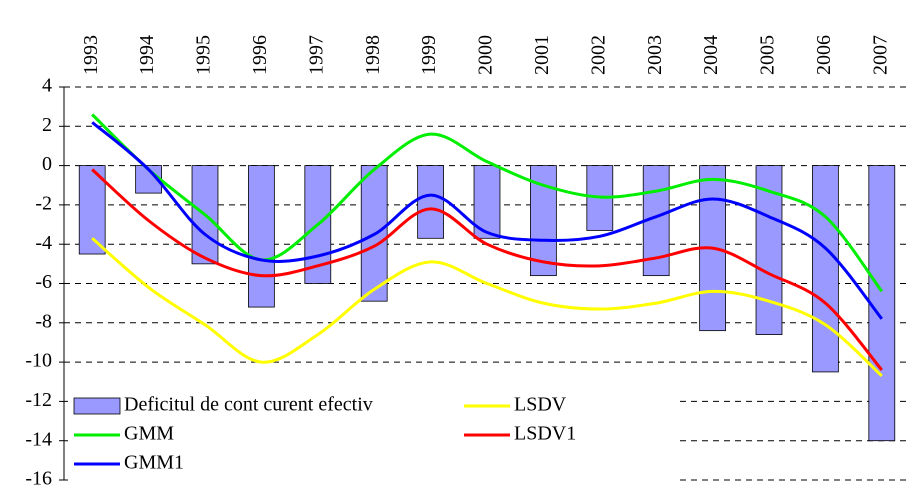 Image resolution: width=912 pixels, height=492 pixels. Describe the element at coordinates (43, 321) in the screenshot. I see `y-tick-label: -8` at that location.